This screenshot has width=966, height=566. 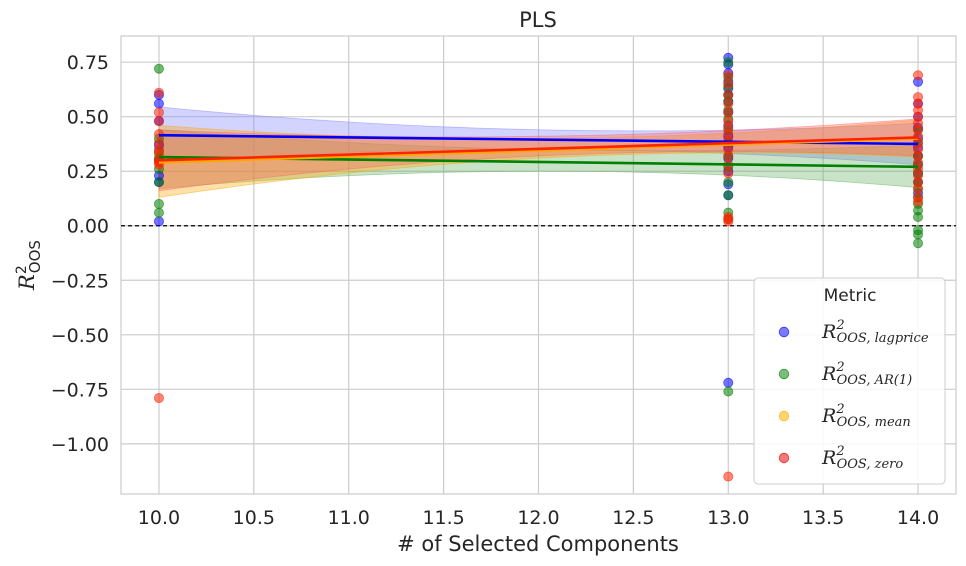 I want to click on fit-line-zero, so click(x=538, y=149).